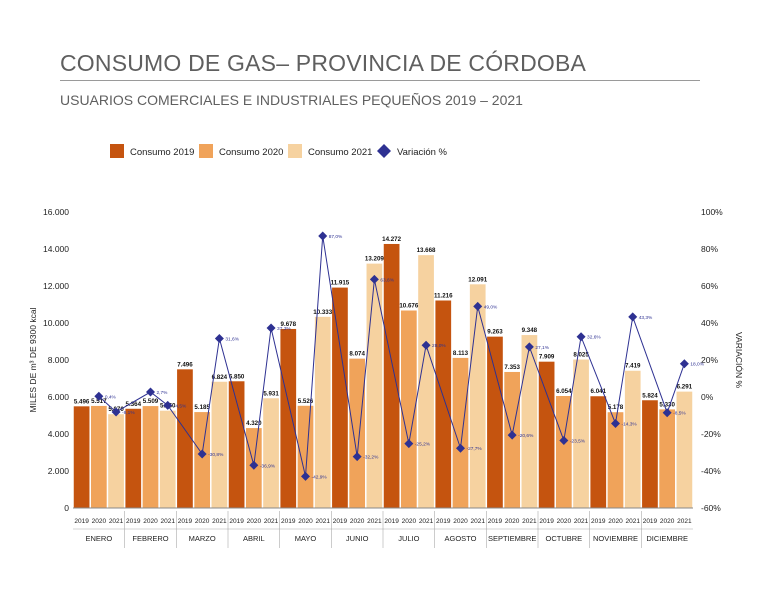  Describe the element at coordinates (547, 357) in the screenshot. I see `bar-value-label: 7.909` at that location.